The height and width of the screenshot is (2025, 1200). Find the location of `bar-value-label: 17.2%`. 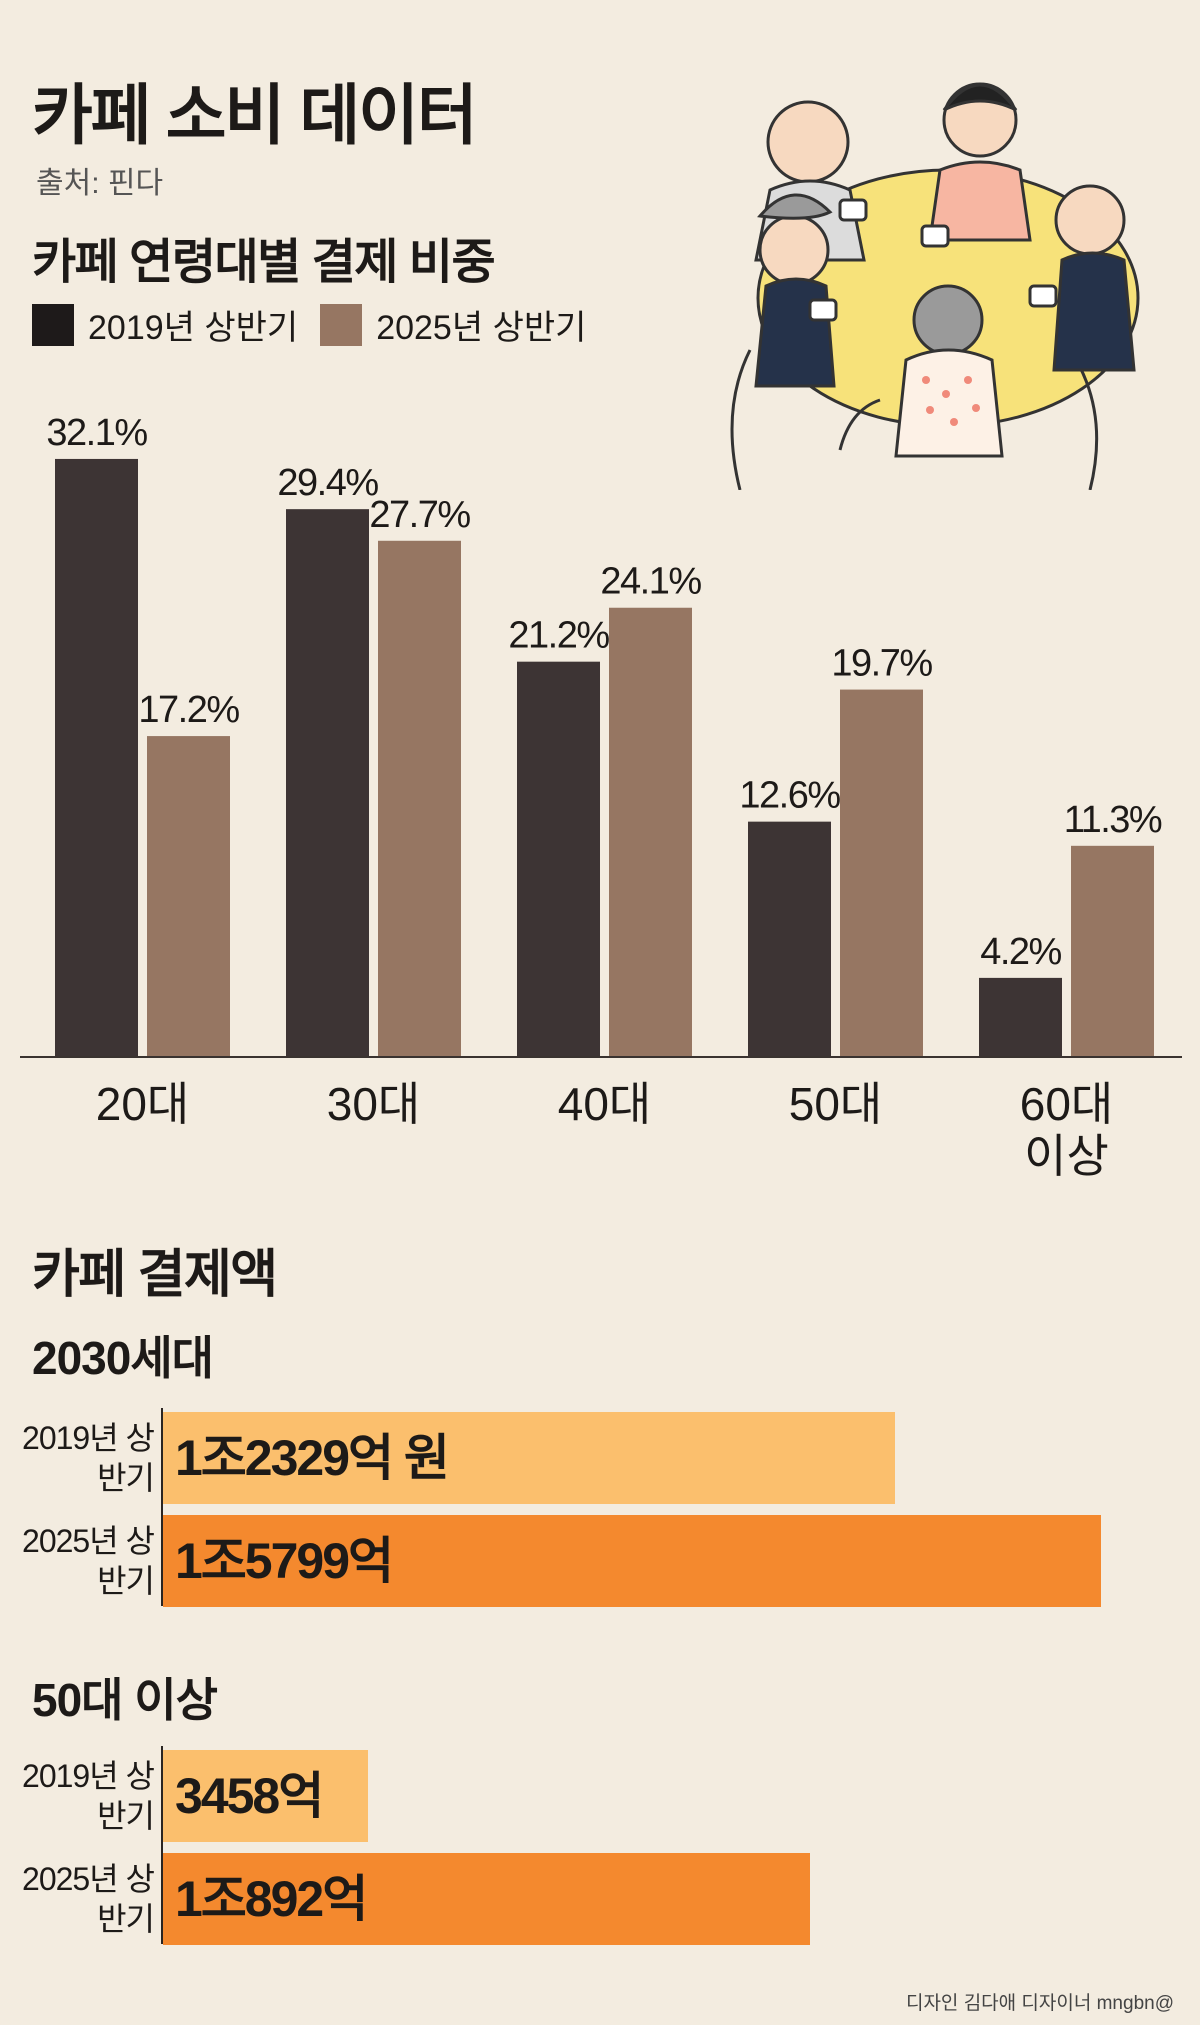

bar-value-label: 17.2% is located at coordinates (188, 710).